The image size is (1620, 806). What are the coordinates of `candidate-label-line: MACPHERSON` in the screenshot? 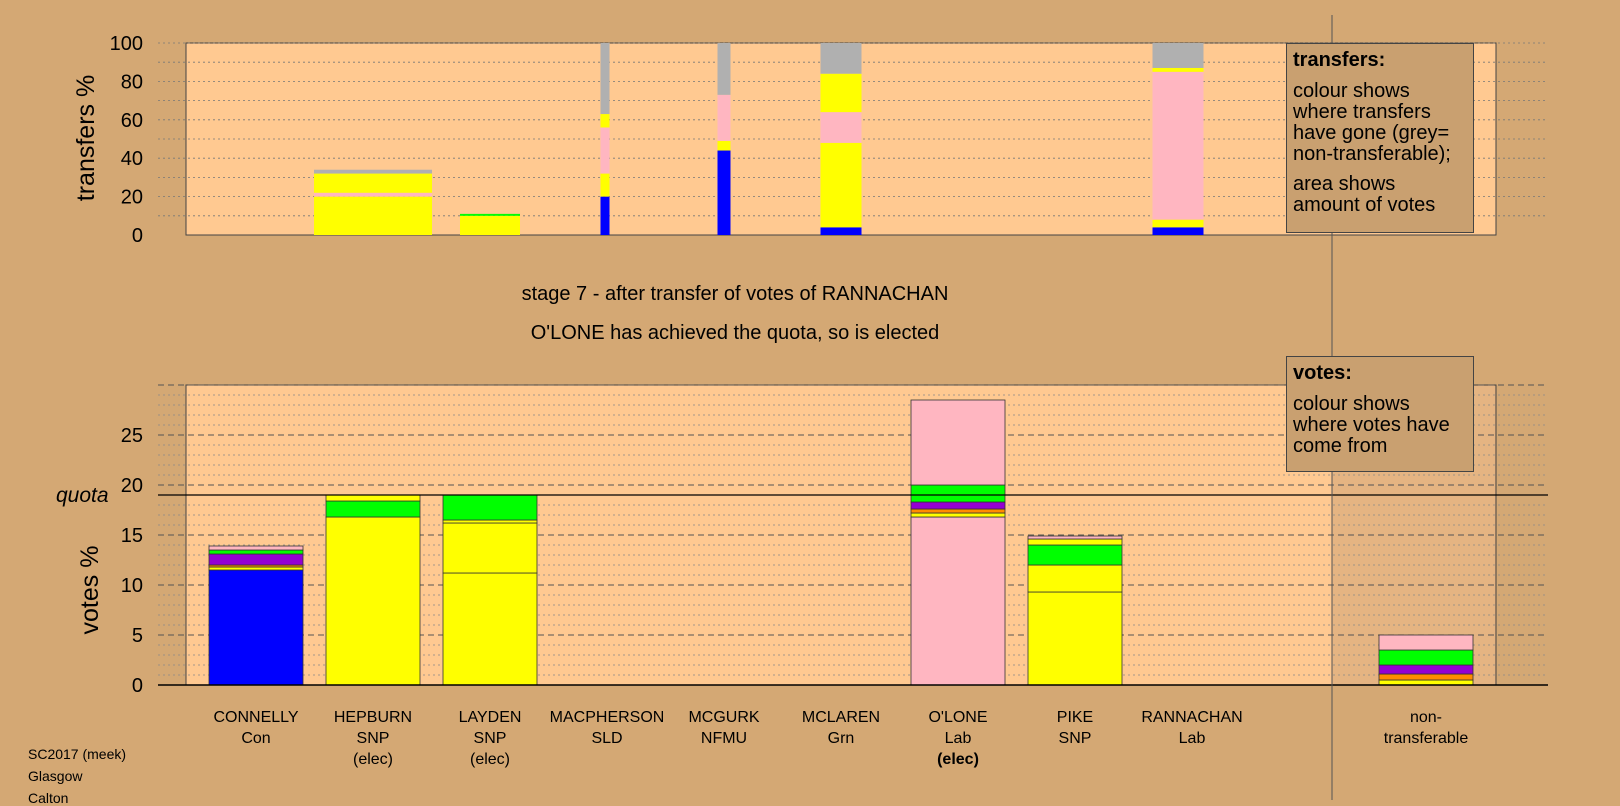 It's located at (607, 717).